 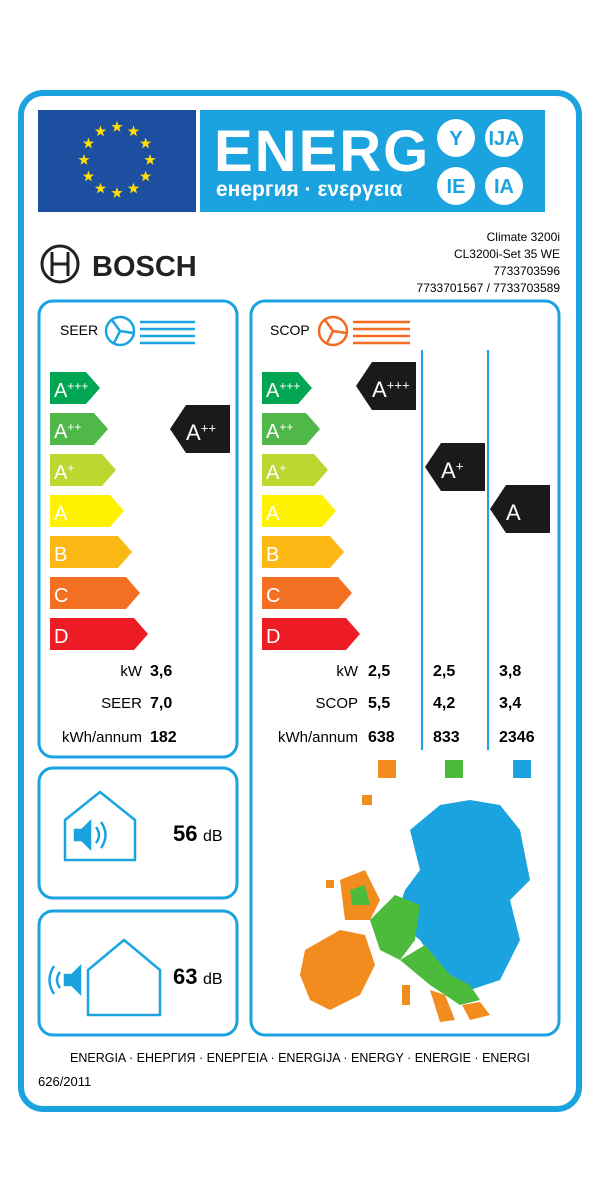 What do you see at coordinates (213, 979) in the screenshot?
I see `outdoor-noise-unit: dB` at bounding box center [213, 979].